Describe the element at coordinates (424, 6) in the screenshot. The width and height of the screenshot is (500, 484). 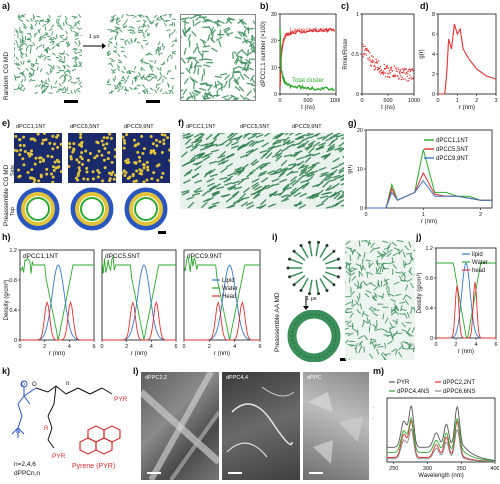
I see `panel-label-d: d)` at that location.